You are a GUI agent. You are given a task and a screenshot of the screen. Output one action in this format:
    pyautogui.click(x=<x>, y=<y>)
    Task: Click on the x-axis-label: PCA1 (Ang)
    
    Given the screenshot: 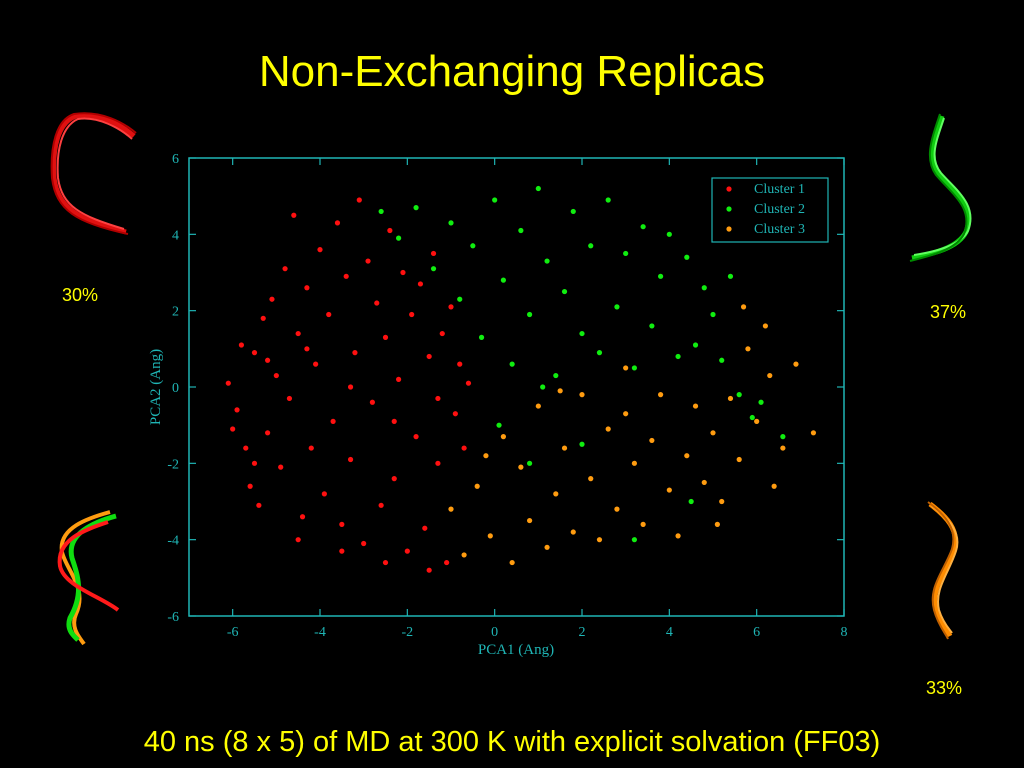 What is the action you would take?
    pyautogui.click(x=516, y=650)
    